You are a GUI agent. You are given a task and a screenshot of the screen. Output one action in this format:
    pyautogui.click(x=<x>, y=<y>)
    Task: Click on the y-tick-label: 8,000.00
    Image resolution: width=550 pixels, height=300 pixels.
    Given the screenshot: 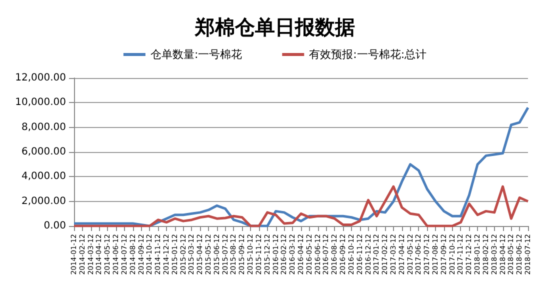 What is the action you would take?
    pyautogui.click(x=43, y=127)
    